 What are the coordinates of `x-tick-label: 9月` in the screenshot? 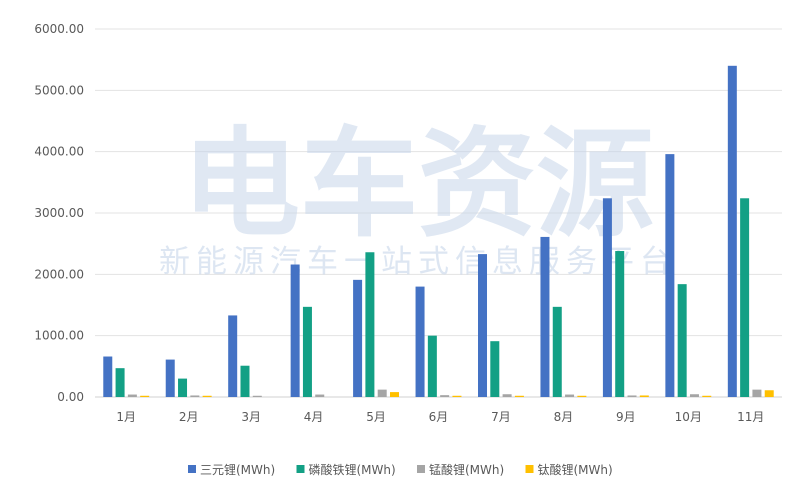 It's located at (626, 417).